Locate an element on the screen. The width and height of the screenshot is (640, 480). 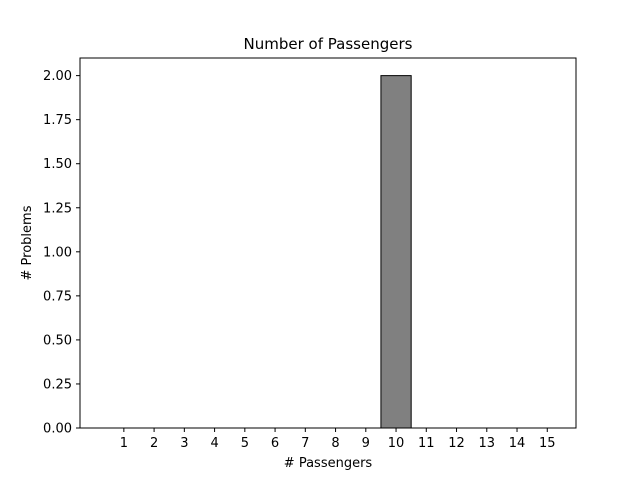
y-tick-label-8: 2.00 is located at coordinates (57, 76).